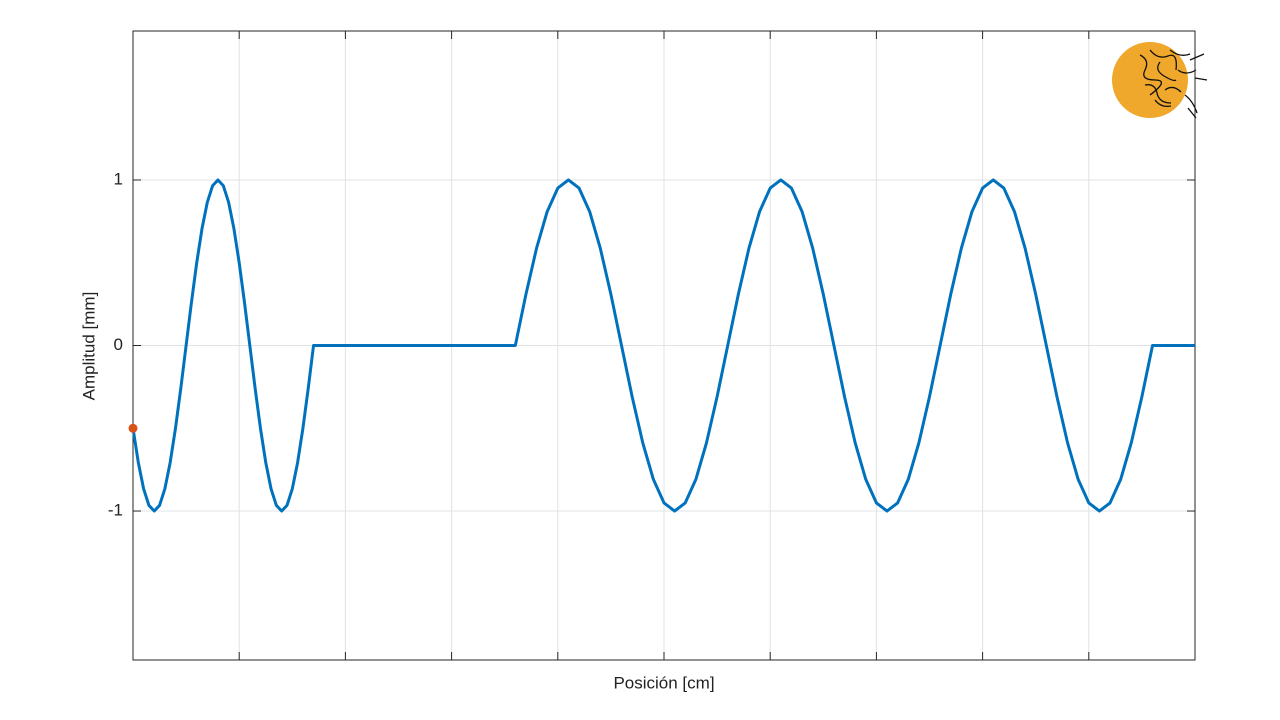 This screenshot has width=1280, height=720. Describe the element at coordinates (118, 344) in the screenshot. I see `y-tick-label: 0` at that location.